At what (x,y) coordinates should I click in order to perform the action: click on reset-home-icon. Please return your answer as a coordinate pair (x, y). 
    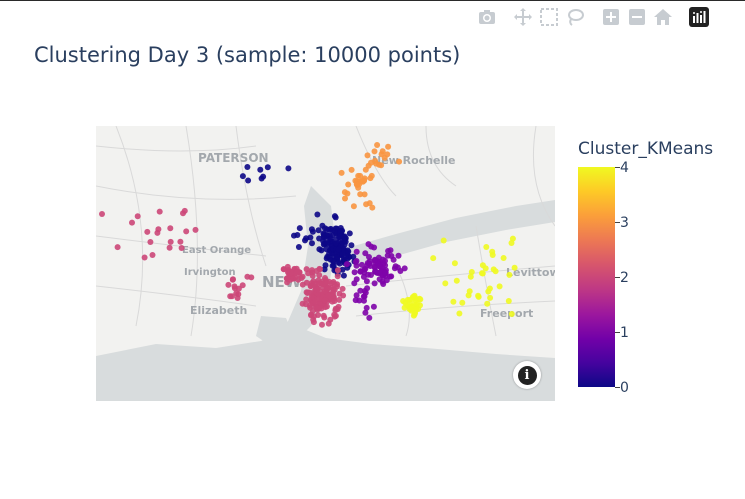
    Looking at the image, I should click on (663, 17).